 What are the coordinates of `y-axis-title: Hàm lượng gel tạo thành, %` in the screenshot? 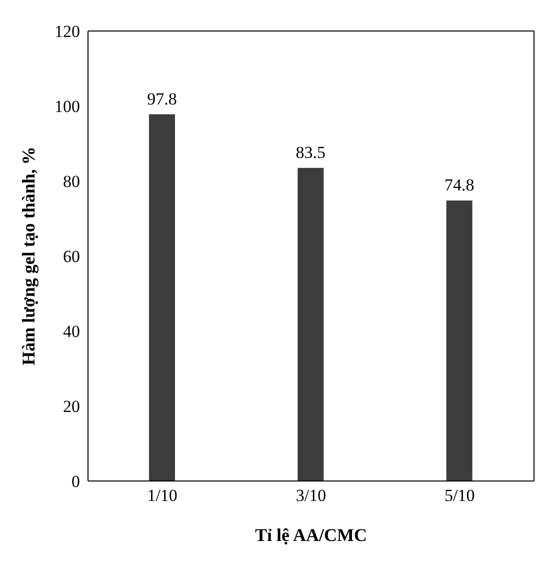 It's located at (28, 256).